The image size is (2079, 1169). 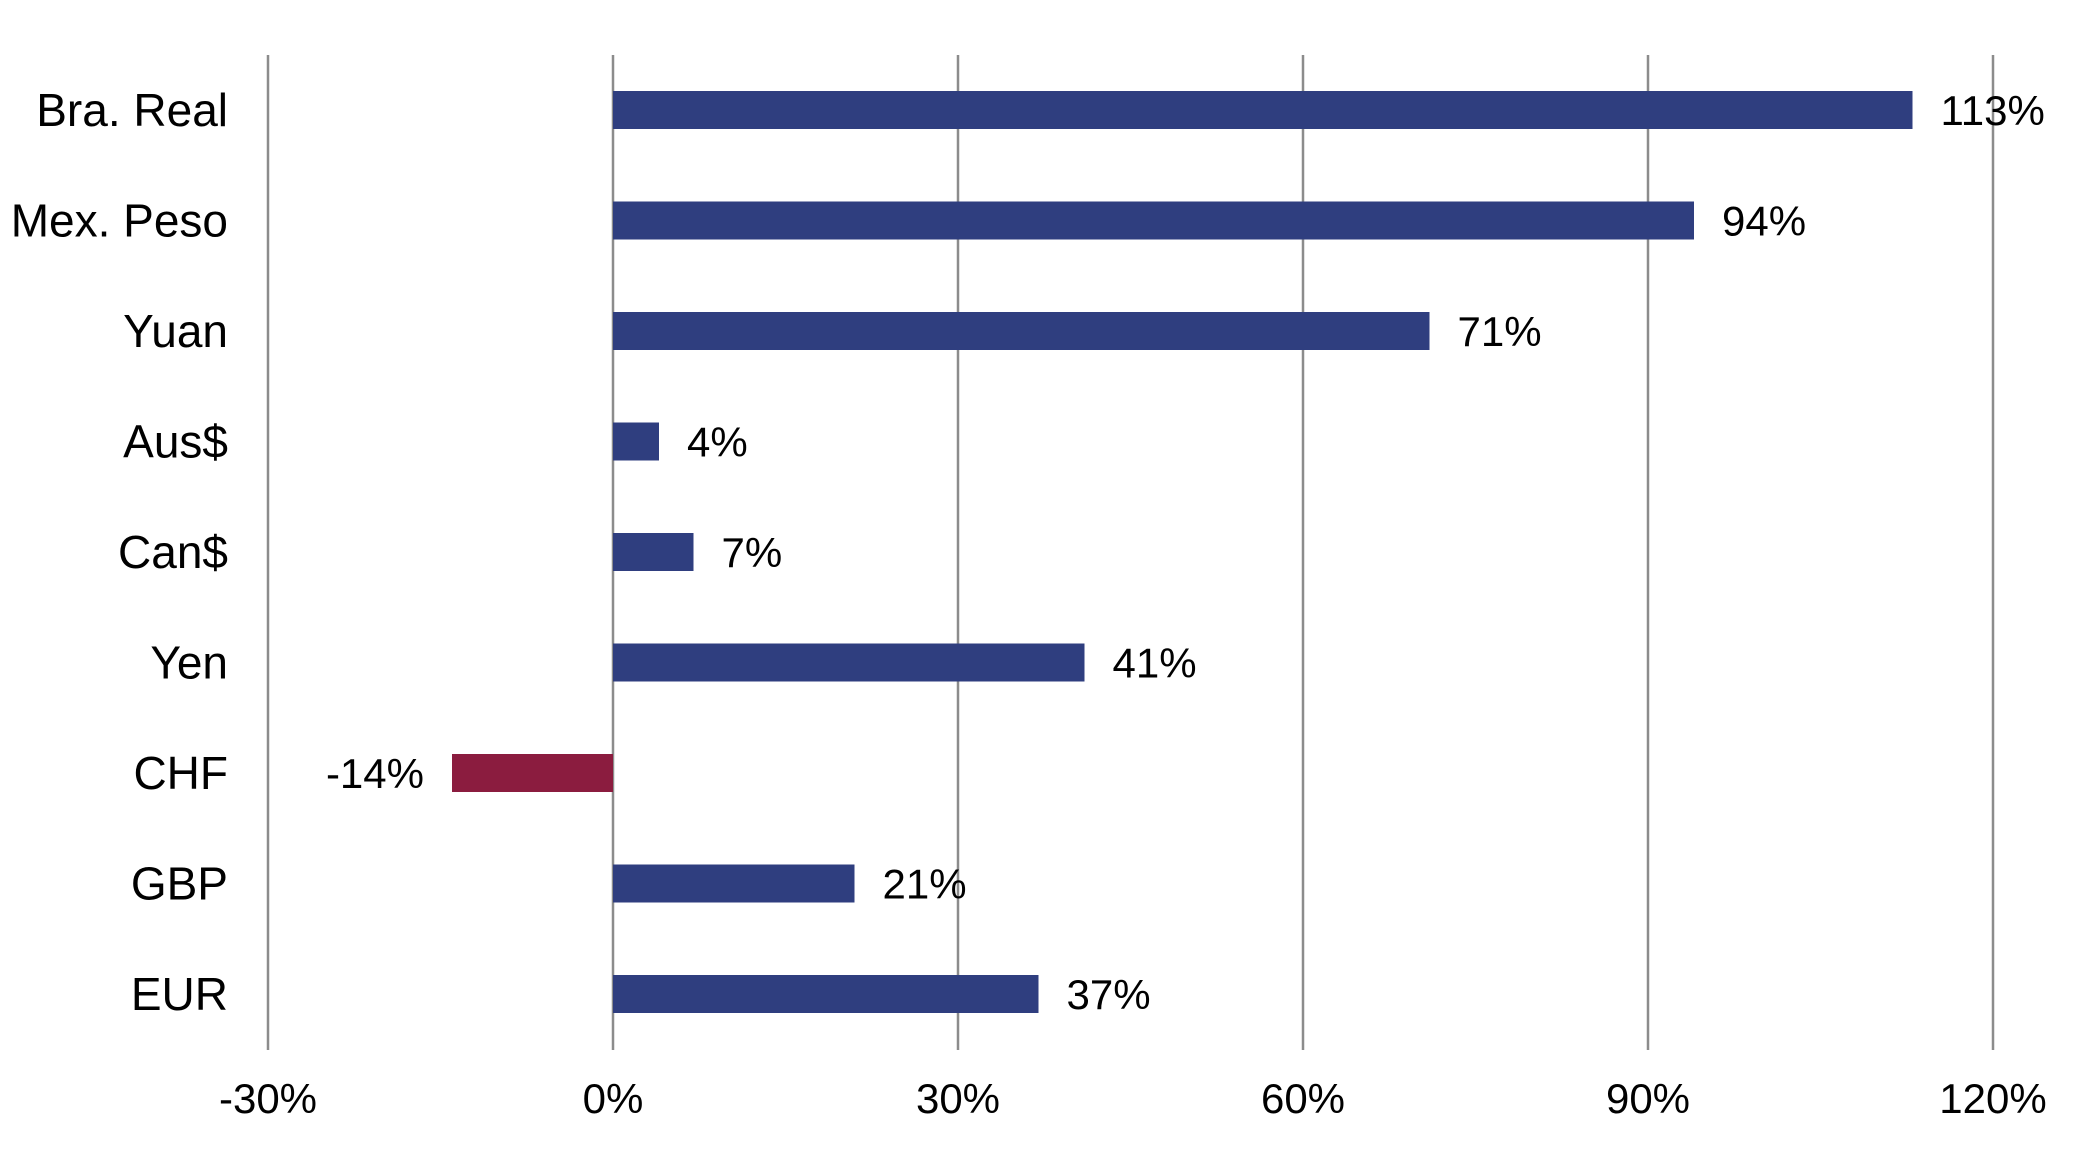 I want to click on data-label: 37%, so click(x=1109, y=994).